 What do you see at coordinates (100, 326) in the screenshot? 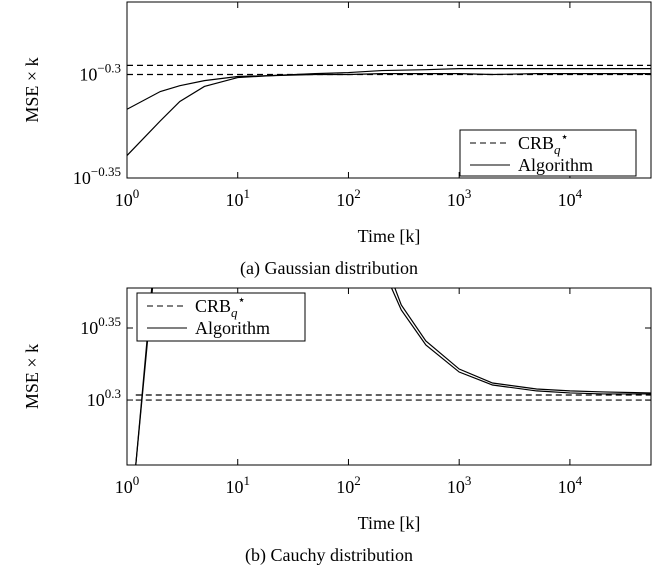
I see `y-tick-label: 100.35` at bounding box center [100, 326].